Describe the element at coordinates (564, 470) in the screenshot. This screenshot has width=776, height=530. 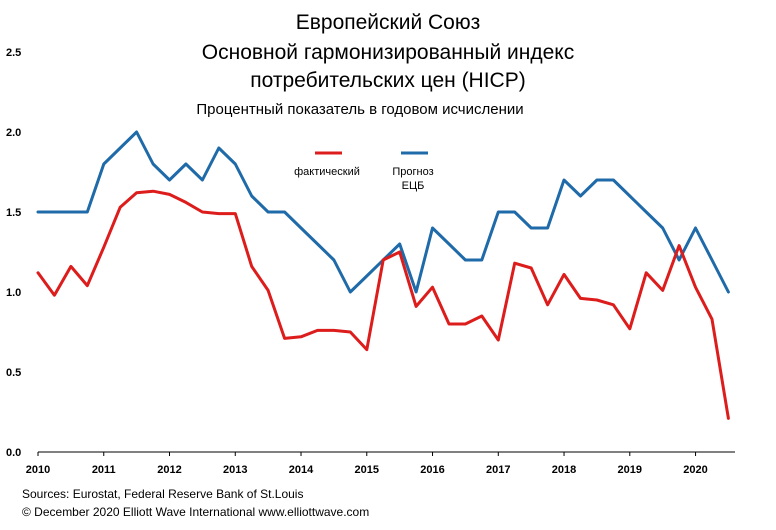
I see `x-tick-label: 2018` at that location.